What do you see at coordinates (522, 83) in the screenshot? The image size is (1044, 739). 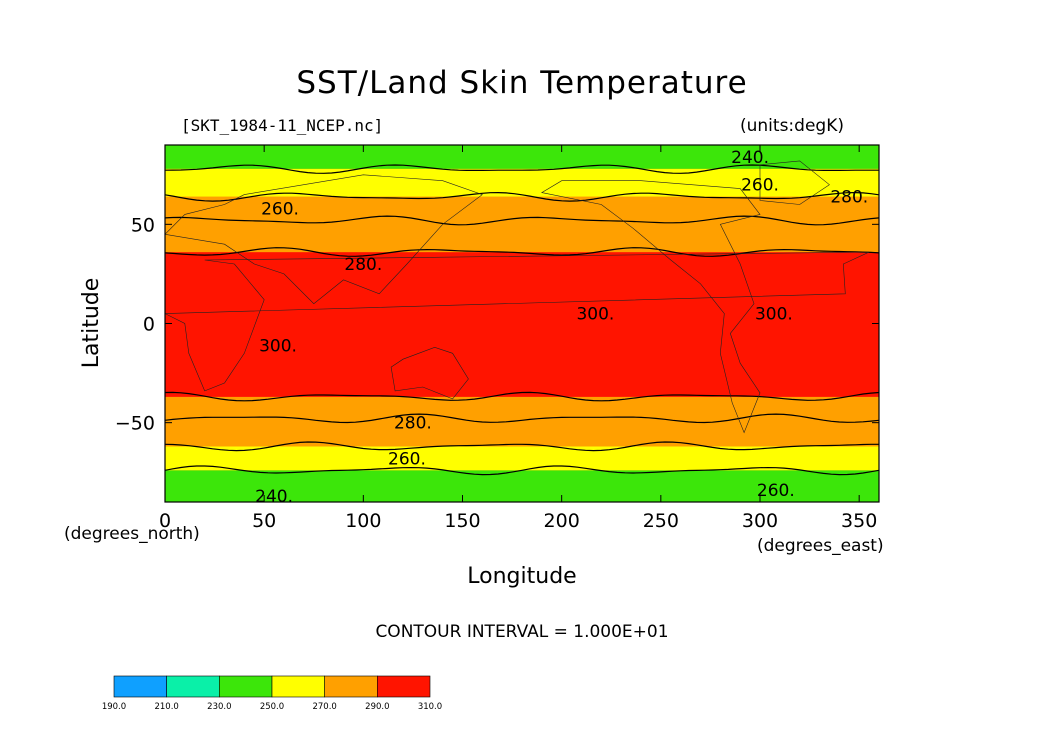 I see `chart-title: SST/Land Skin Temperature` at bounding box center [522, 83].